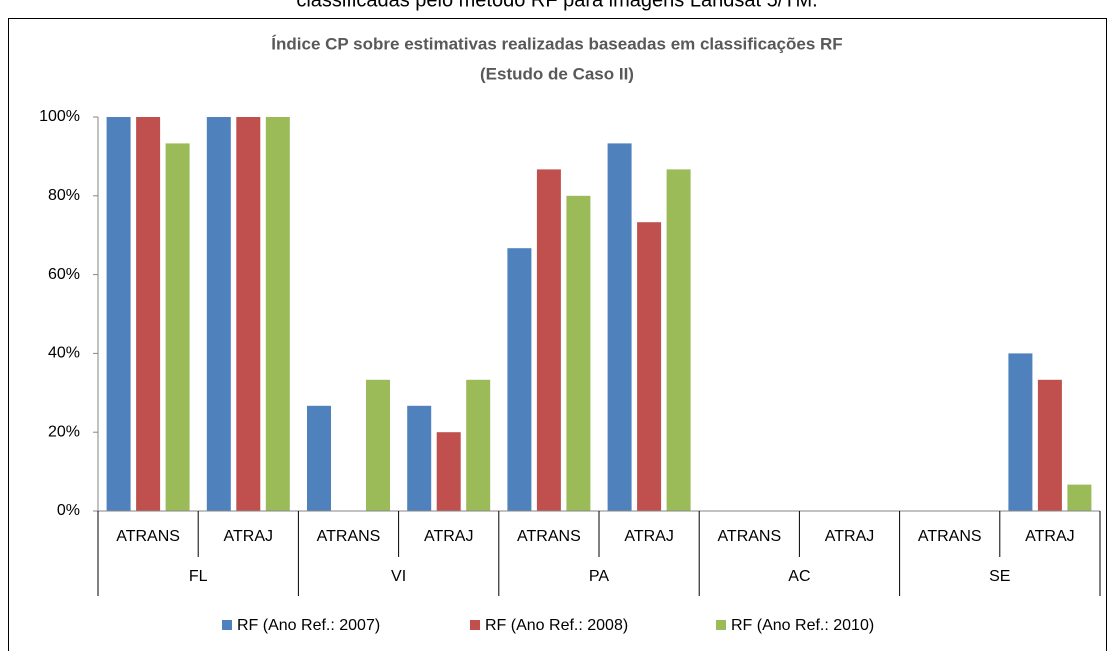  What do you see at coordinates (557, 73) in the screenshot?
I see `chart-title: (Estudo de Caso II)` at bounding box center [557, 73].